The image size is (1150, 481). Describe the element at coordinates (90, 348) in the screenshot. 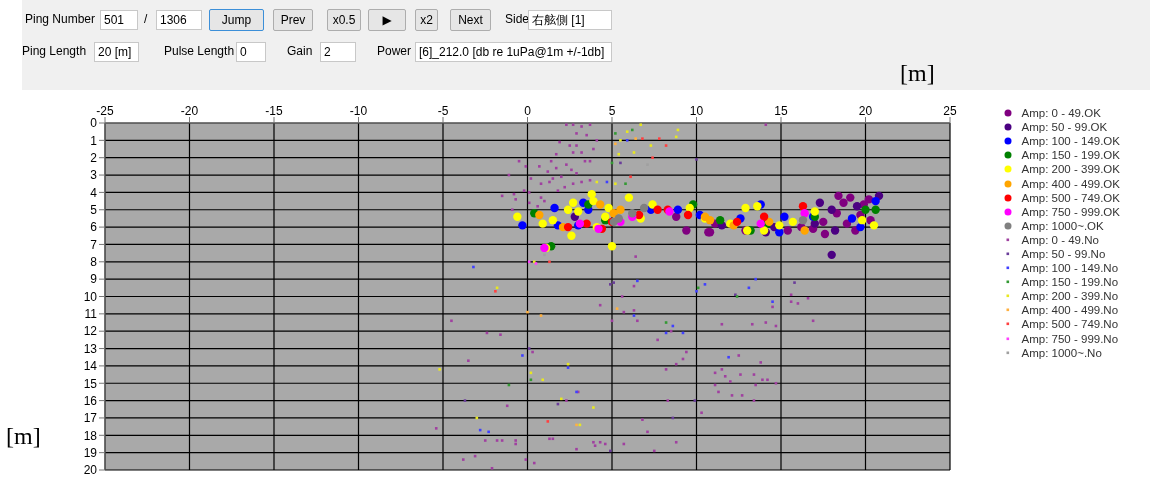

I see `y-tick-label: 13` at that location.